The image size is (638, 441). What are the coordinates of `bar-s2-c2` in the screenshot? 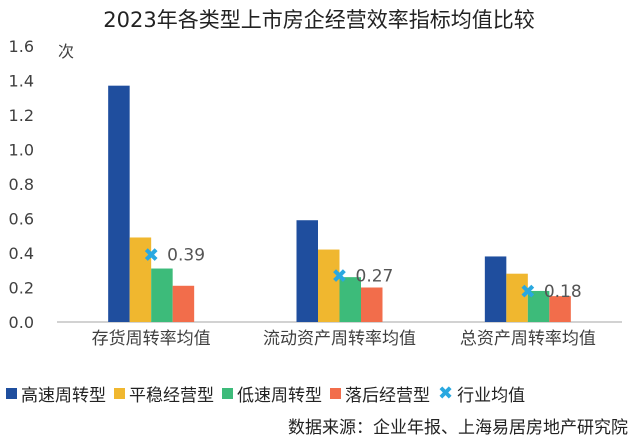 It's located at (538, 306).